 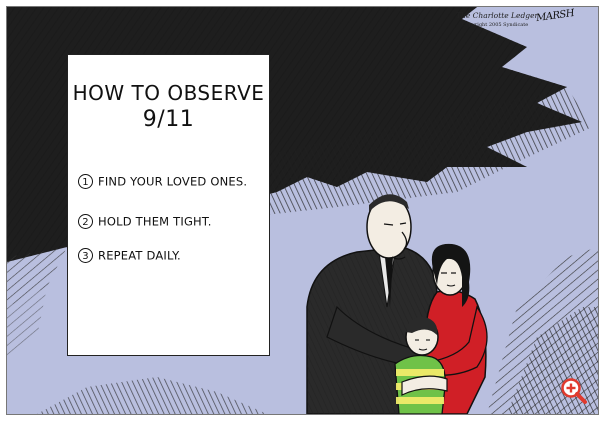 I want to click on sign-date: 9/11, so click(x=168, y=119).